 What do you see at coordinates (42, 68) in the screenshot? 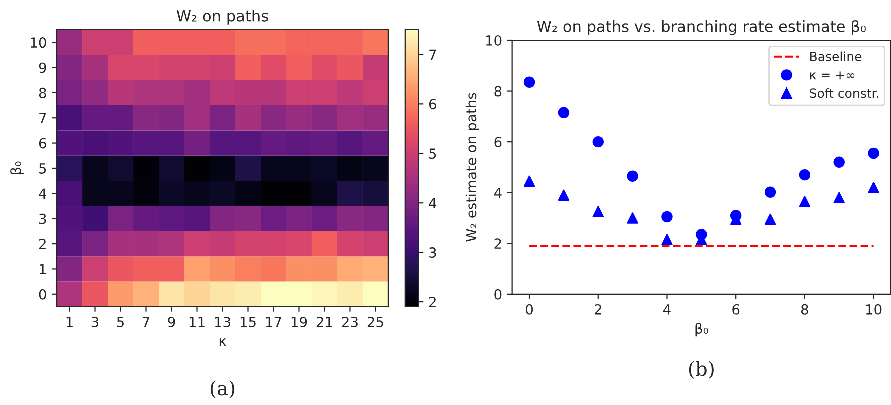
I see `y-tick-label: 9` at bounding box center [42, 68].